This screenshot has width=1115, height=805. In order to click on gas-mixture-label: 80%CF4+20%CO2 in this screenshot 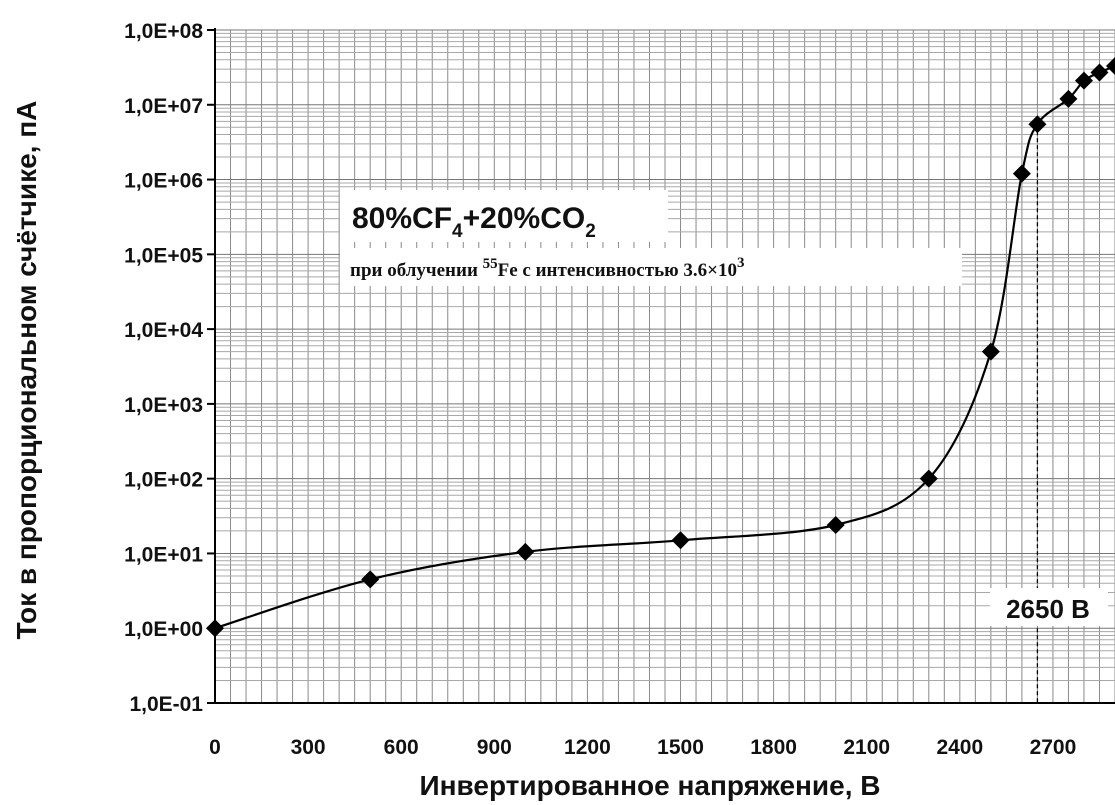, I will do `click(474, 222)`.